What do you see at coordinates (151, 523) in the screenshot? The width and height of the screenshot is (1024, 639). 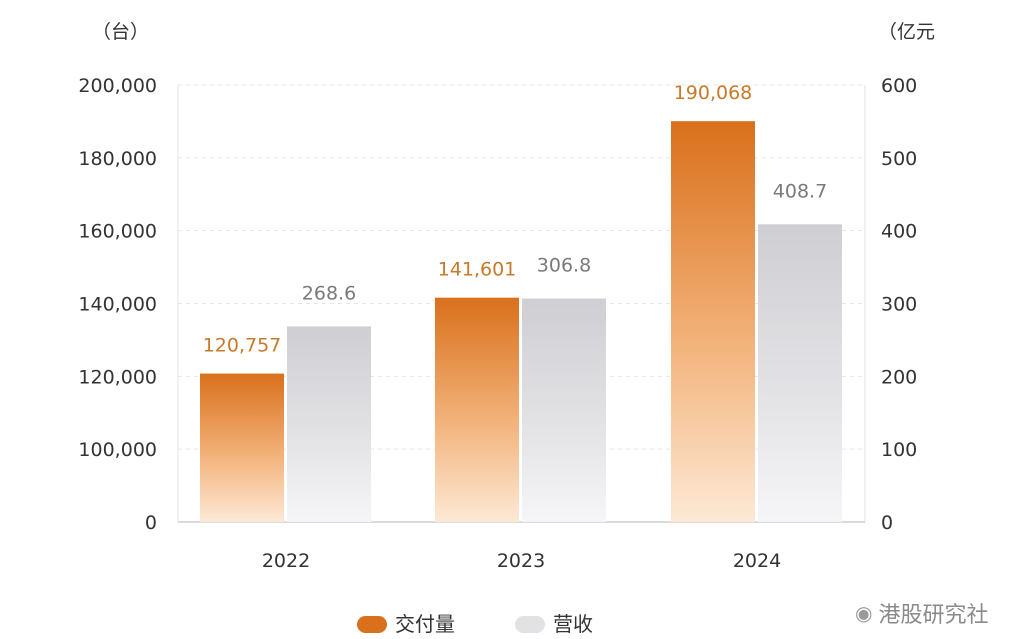 I see `left-tick-label: 0` at bounding box center [151, 523].